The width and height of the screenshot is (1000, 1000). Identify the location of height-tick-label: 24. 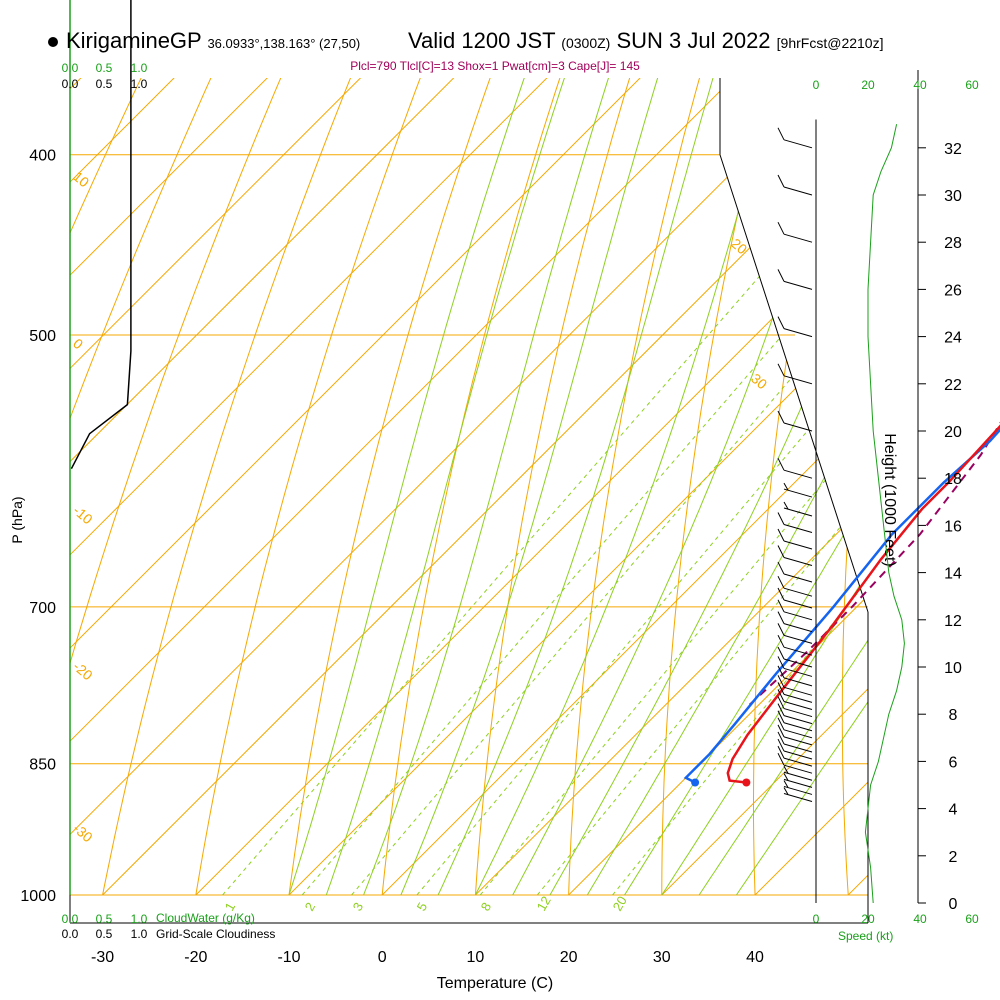
(953, 338).